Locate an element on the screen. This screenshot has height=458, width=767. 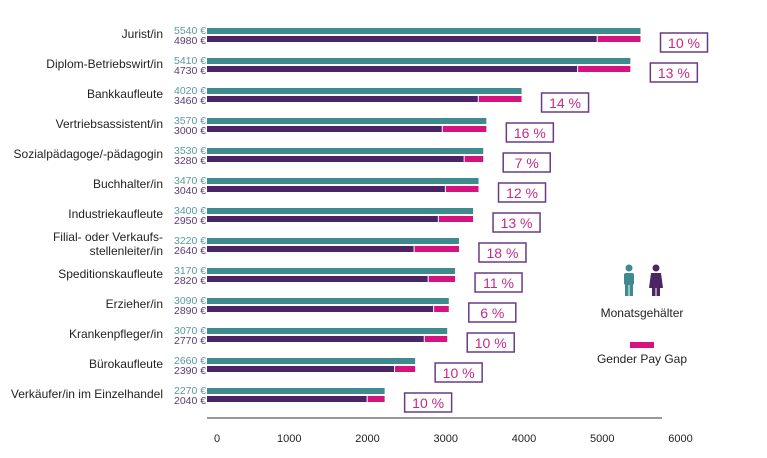
category-label: Diplom-Betriebswirt/in is located at coordinates (104, 64).